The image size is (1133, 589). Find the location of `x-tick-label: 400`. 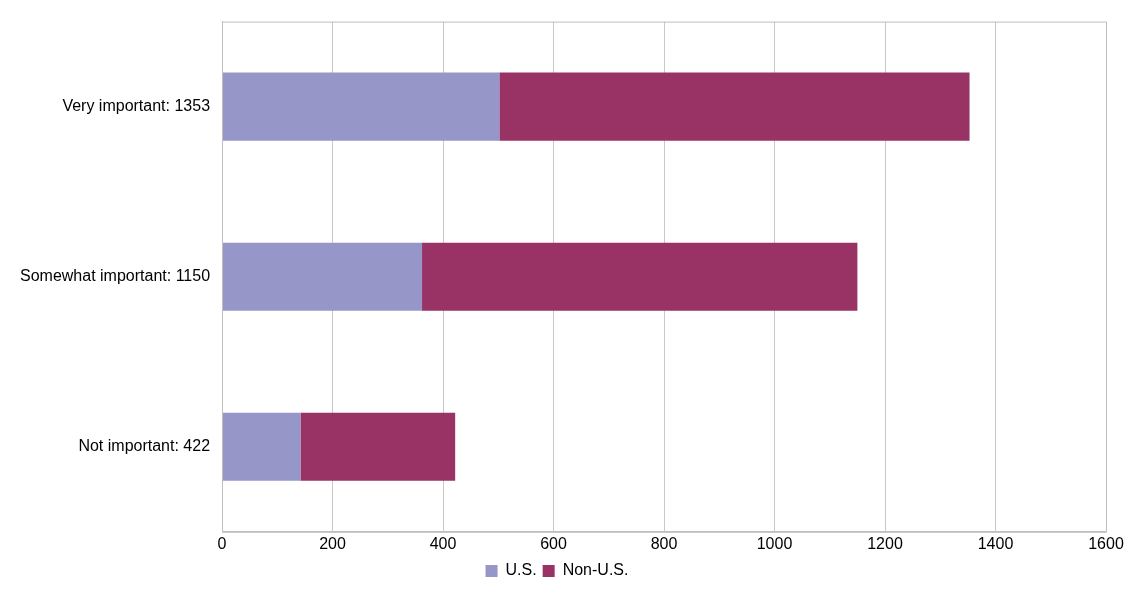

x-tick-label: 400 is located at coordinates (443, 543).